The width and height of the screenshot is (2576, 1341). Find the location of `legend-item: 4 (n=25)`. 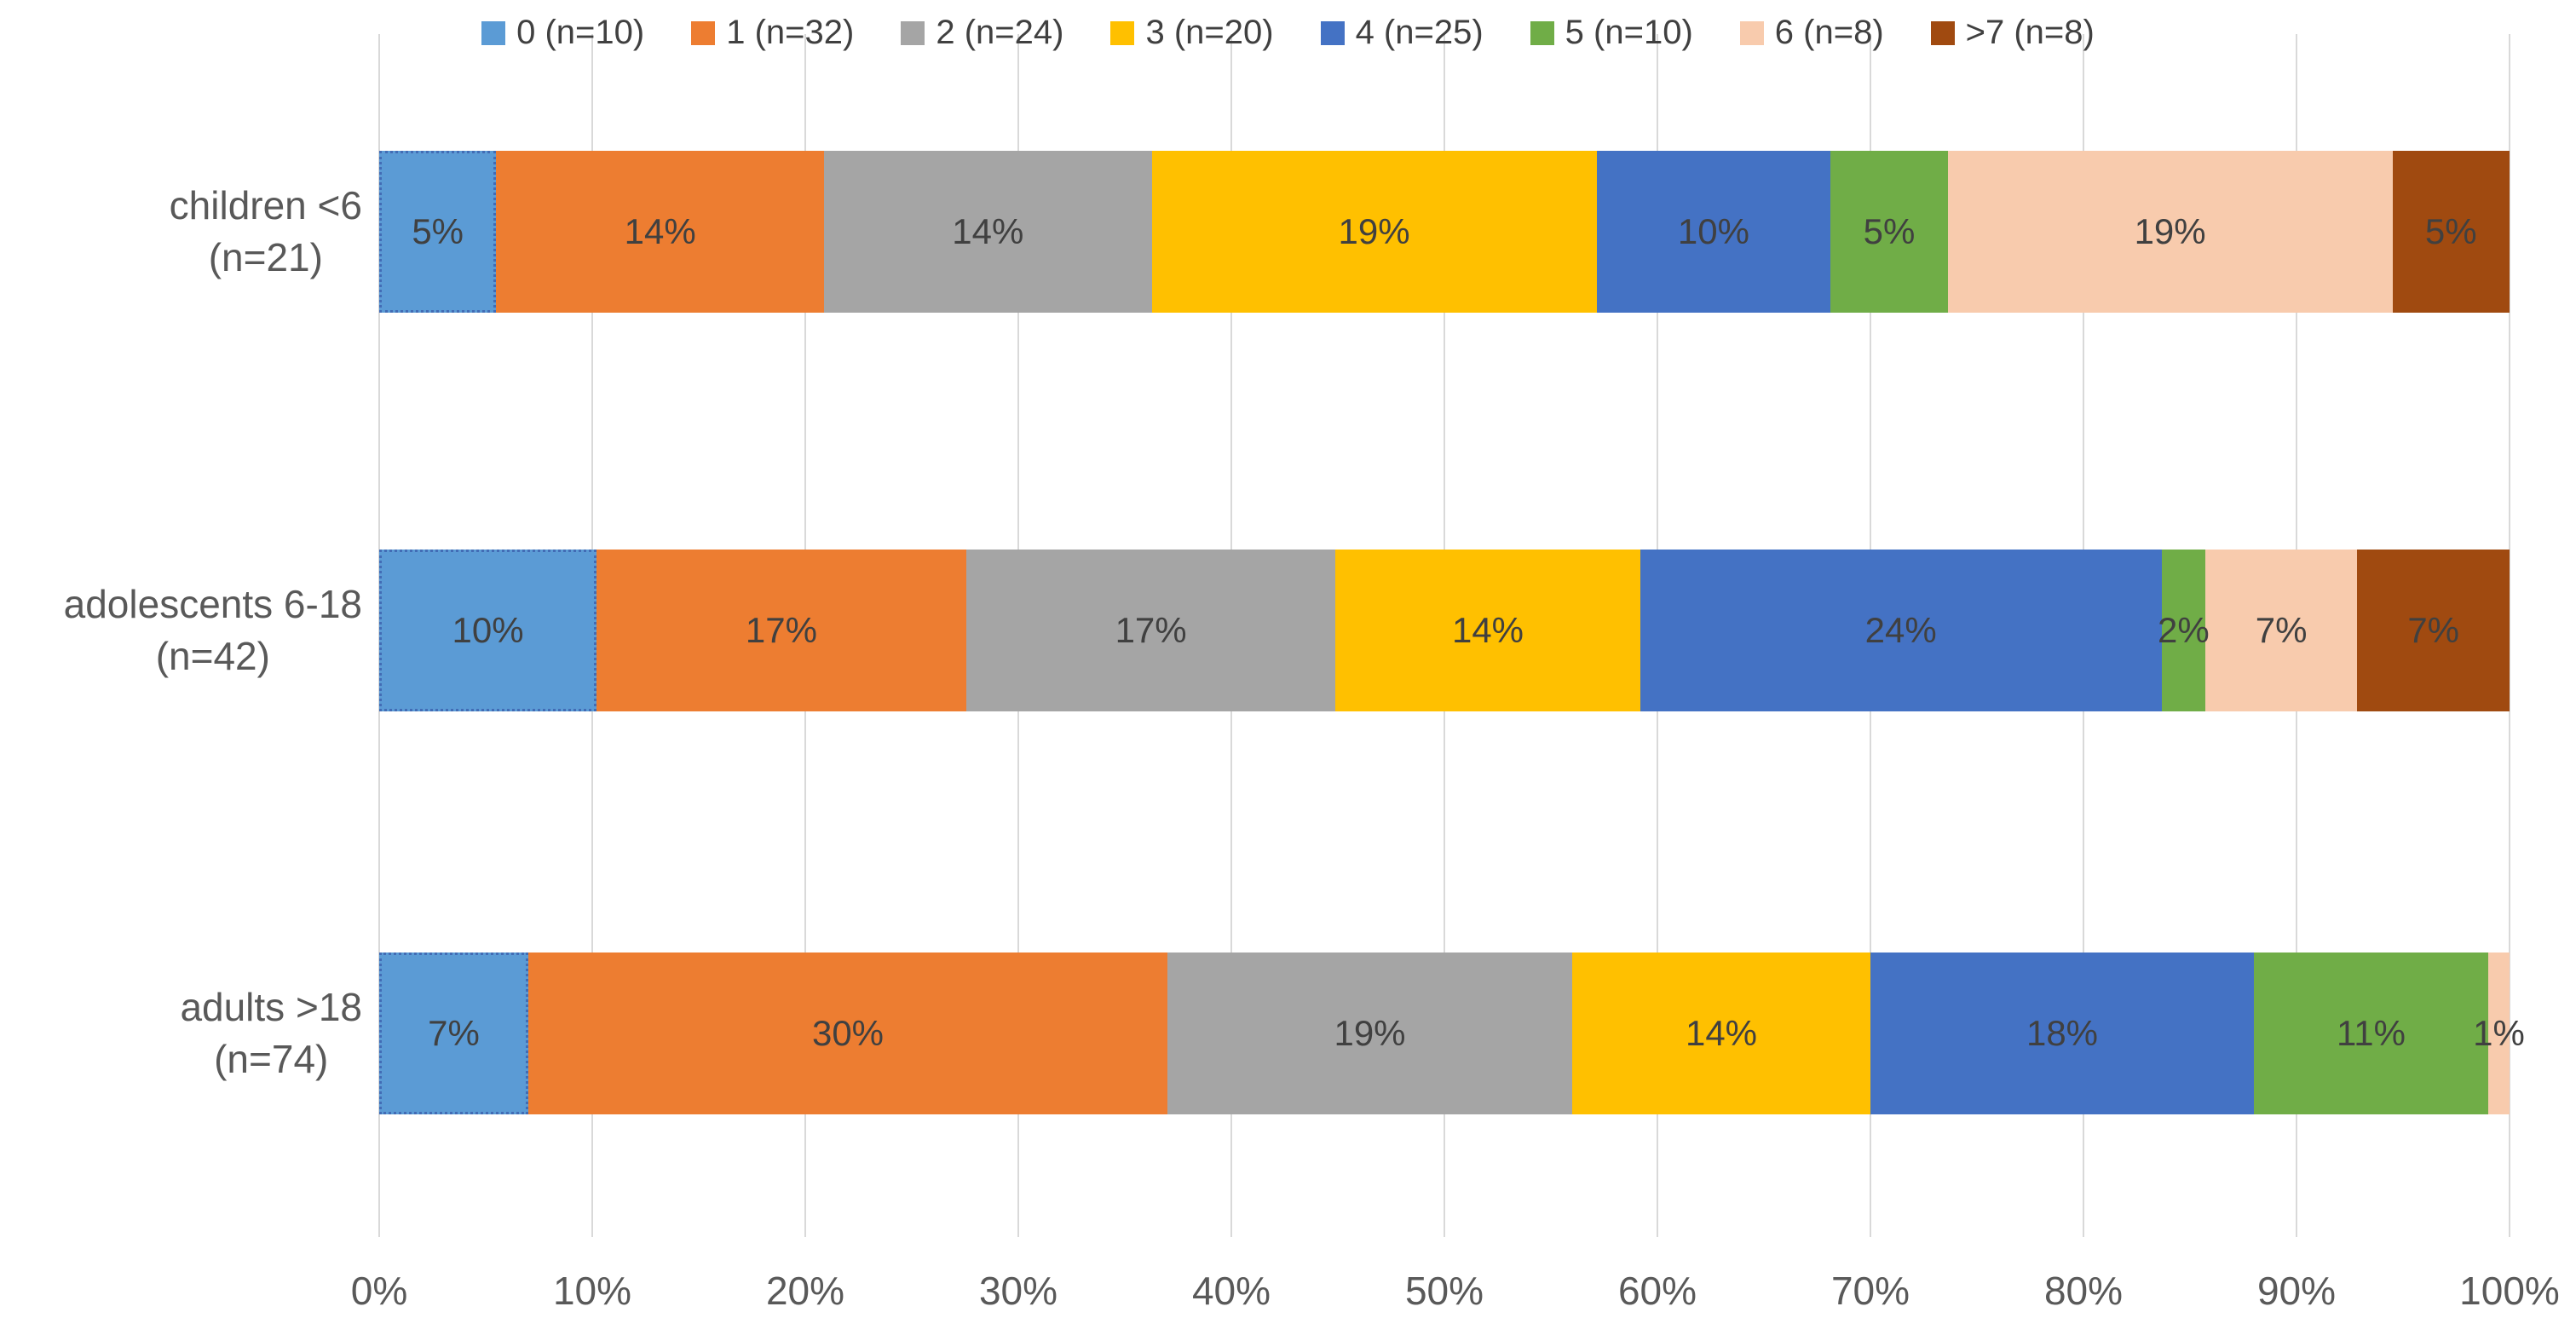

legend-item: 4 (n=25) is located at coordinates (1402, 33).